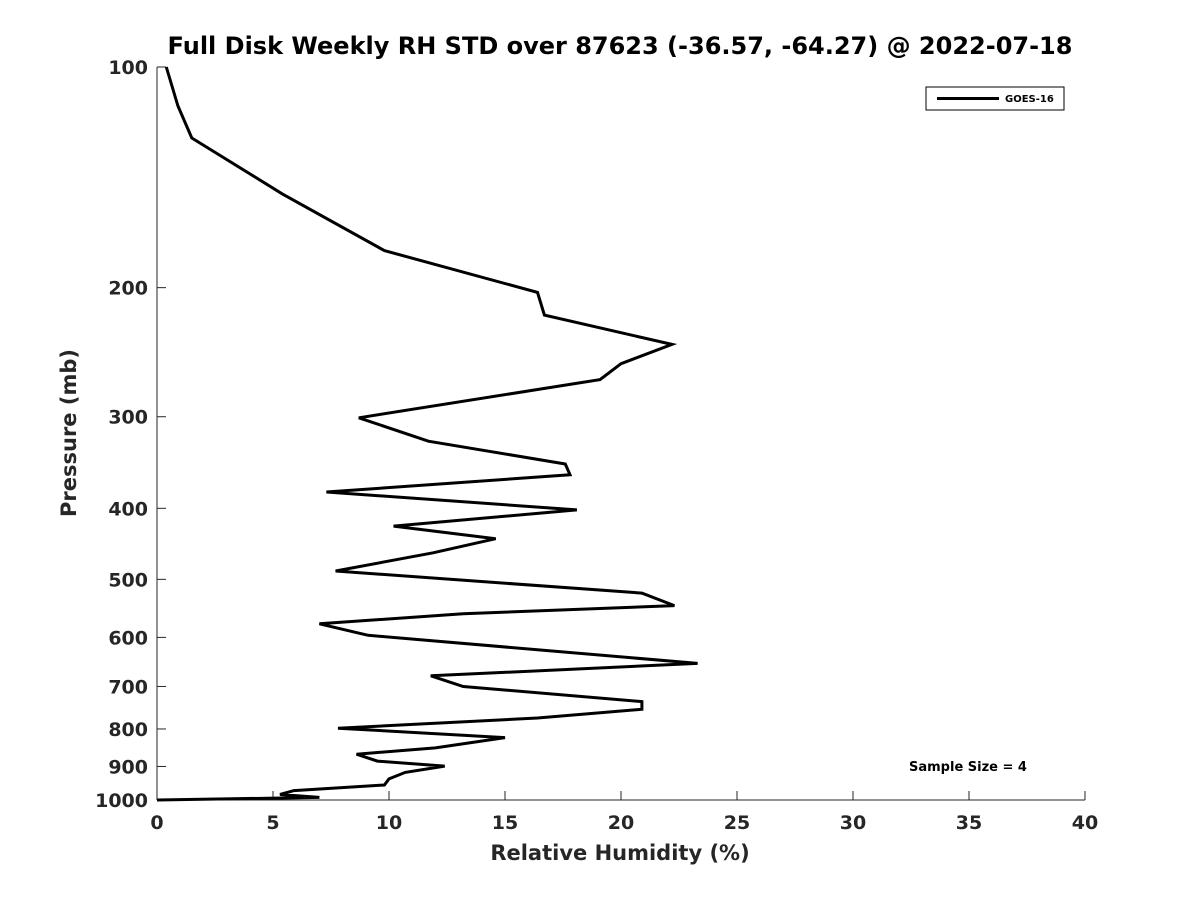 This screenshot has width=1200, height=904. What do you see at coordinates (737, 823) in the screenshot?
I see `x-tick-label: 25` at bounding box center [737, 823].